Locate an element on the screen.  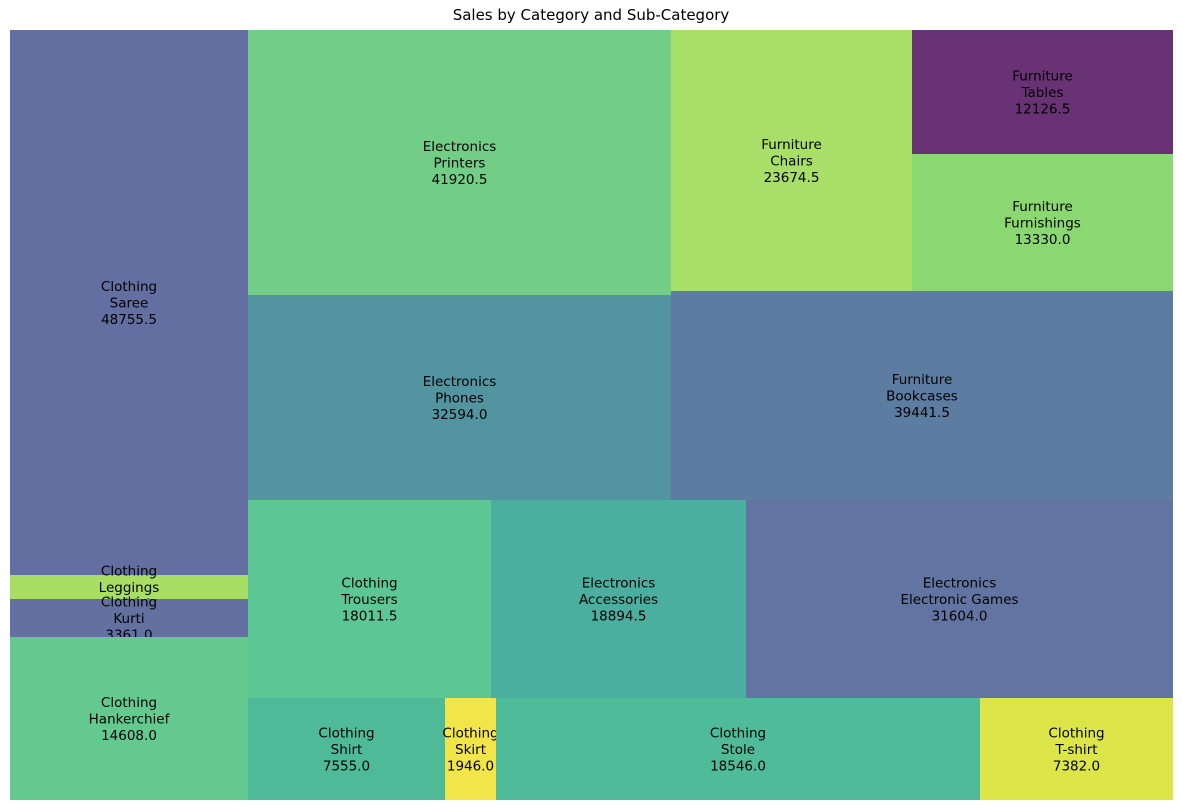
tile-value-label-hankerchief: 14608.0 is located at coordinates (129, 736).